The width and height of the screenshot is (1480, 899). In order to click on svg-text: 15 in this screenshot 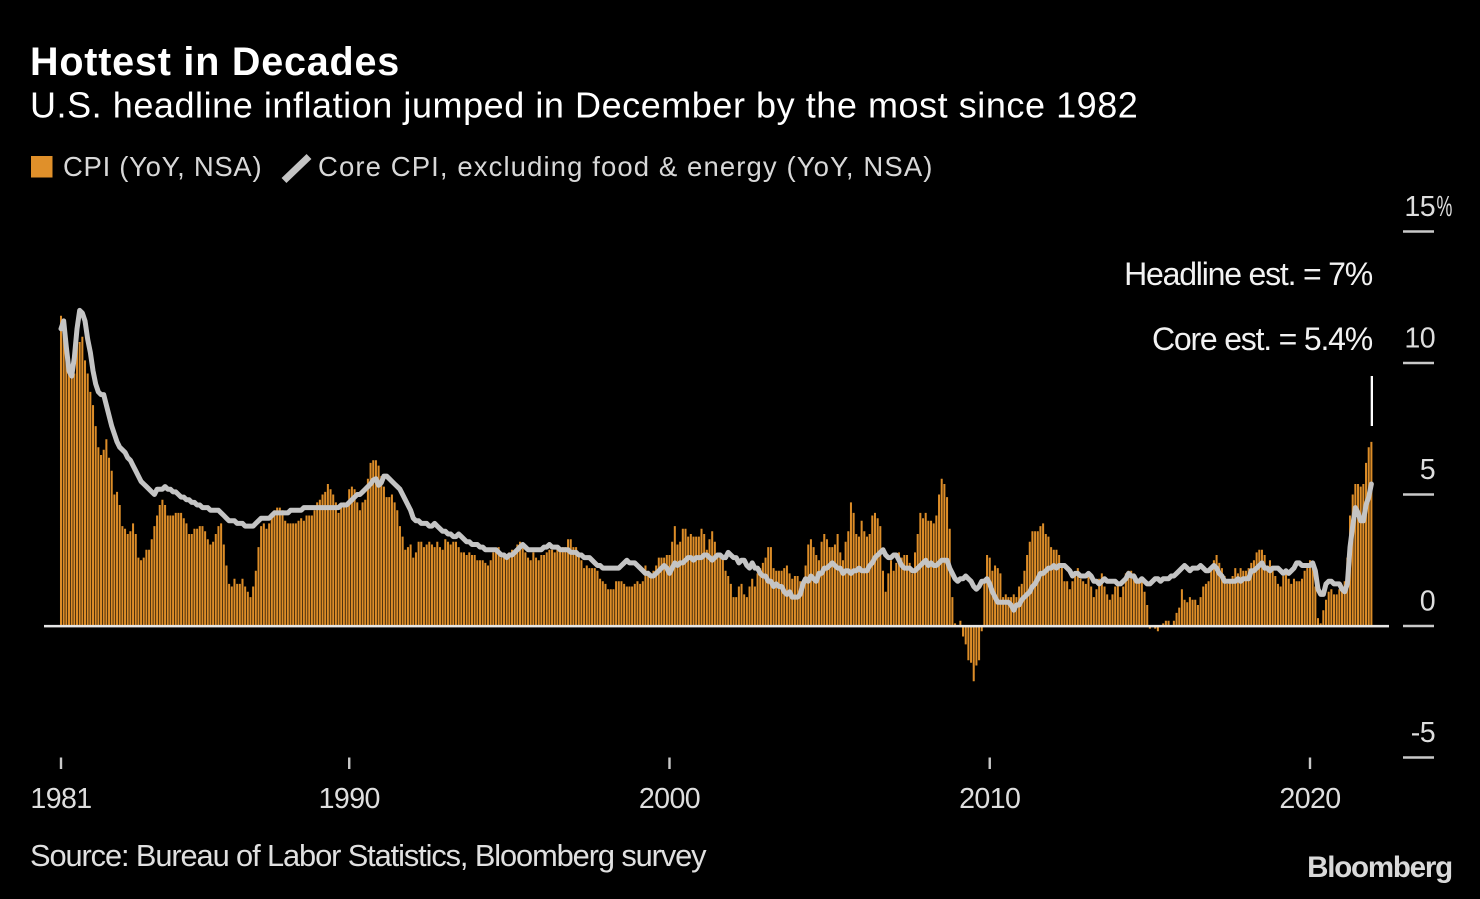, I will do `click(1419, 207)`.